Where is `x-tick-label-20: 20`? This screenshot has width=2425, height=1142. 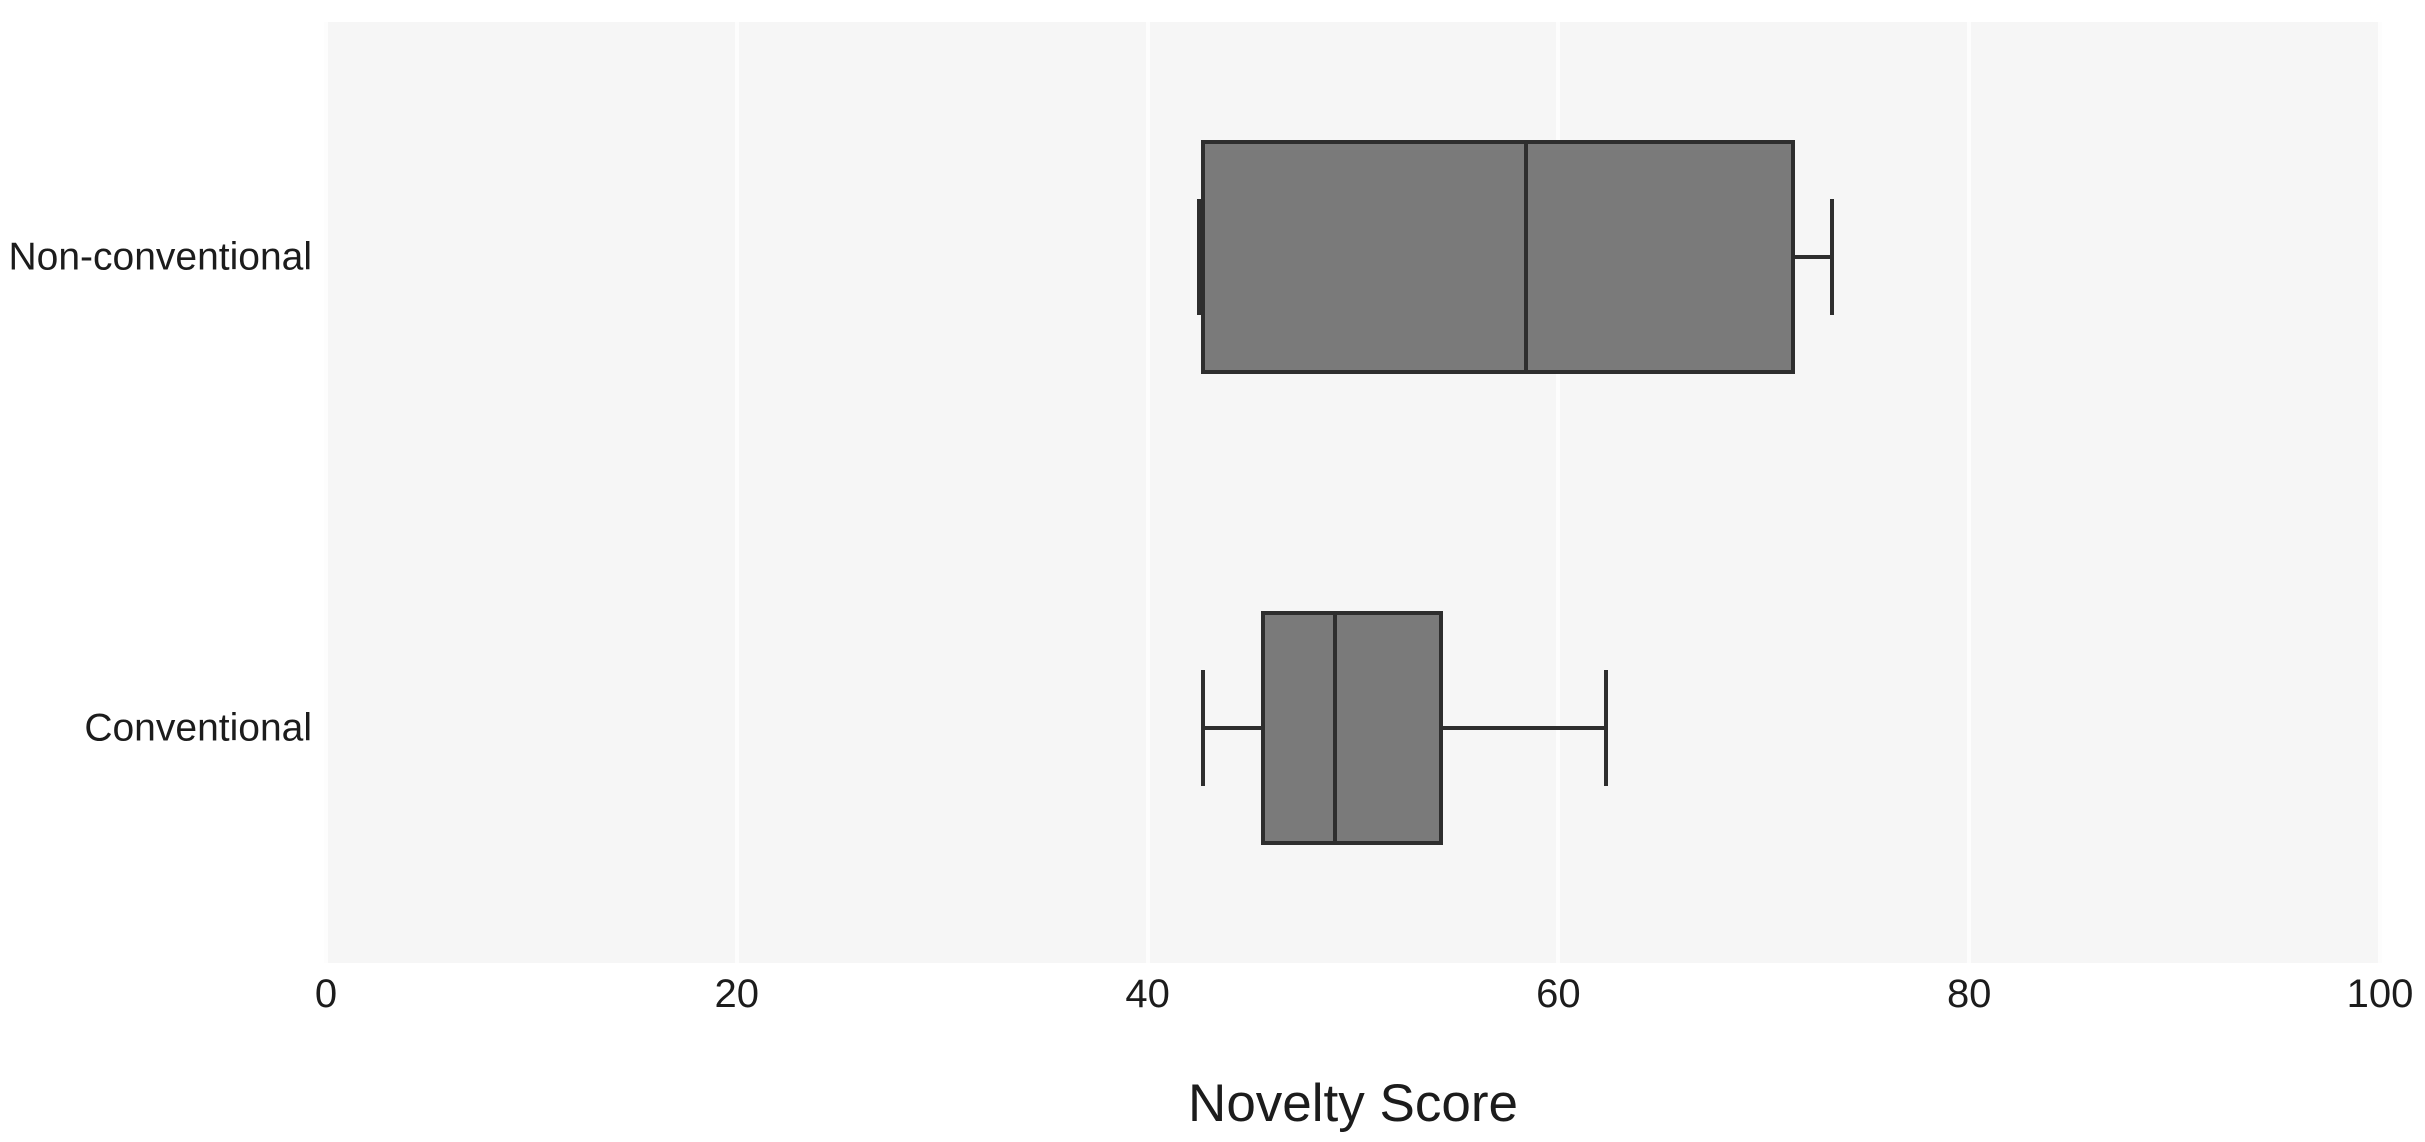 x-tick-label-20: 20 is located at coordinates (737, 994).